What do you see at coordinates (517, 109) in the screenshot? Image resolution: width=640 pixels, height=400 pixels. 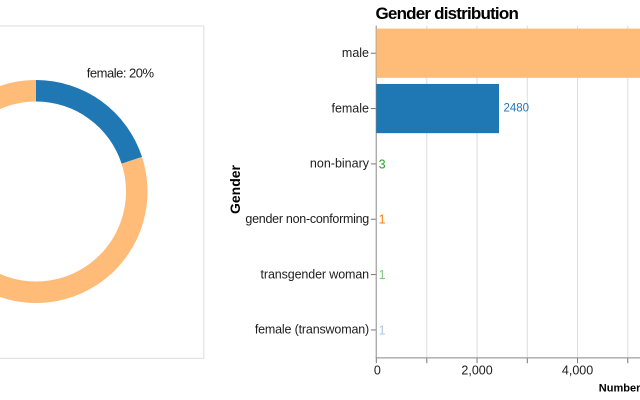 I see `svg-text: 2480` at bounding box center [517, 109].